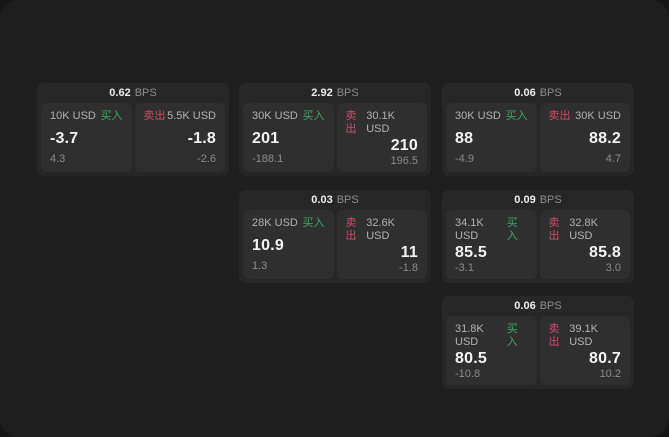 This screenshot has width=669, height=437. What do you see at coordinates (613, 268) in the screenshot?
I see `sell-change: 3.0` at bounding box center [613, 268].